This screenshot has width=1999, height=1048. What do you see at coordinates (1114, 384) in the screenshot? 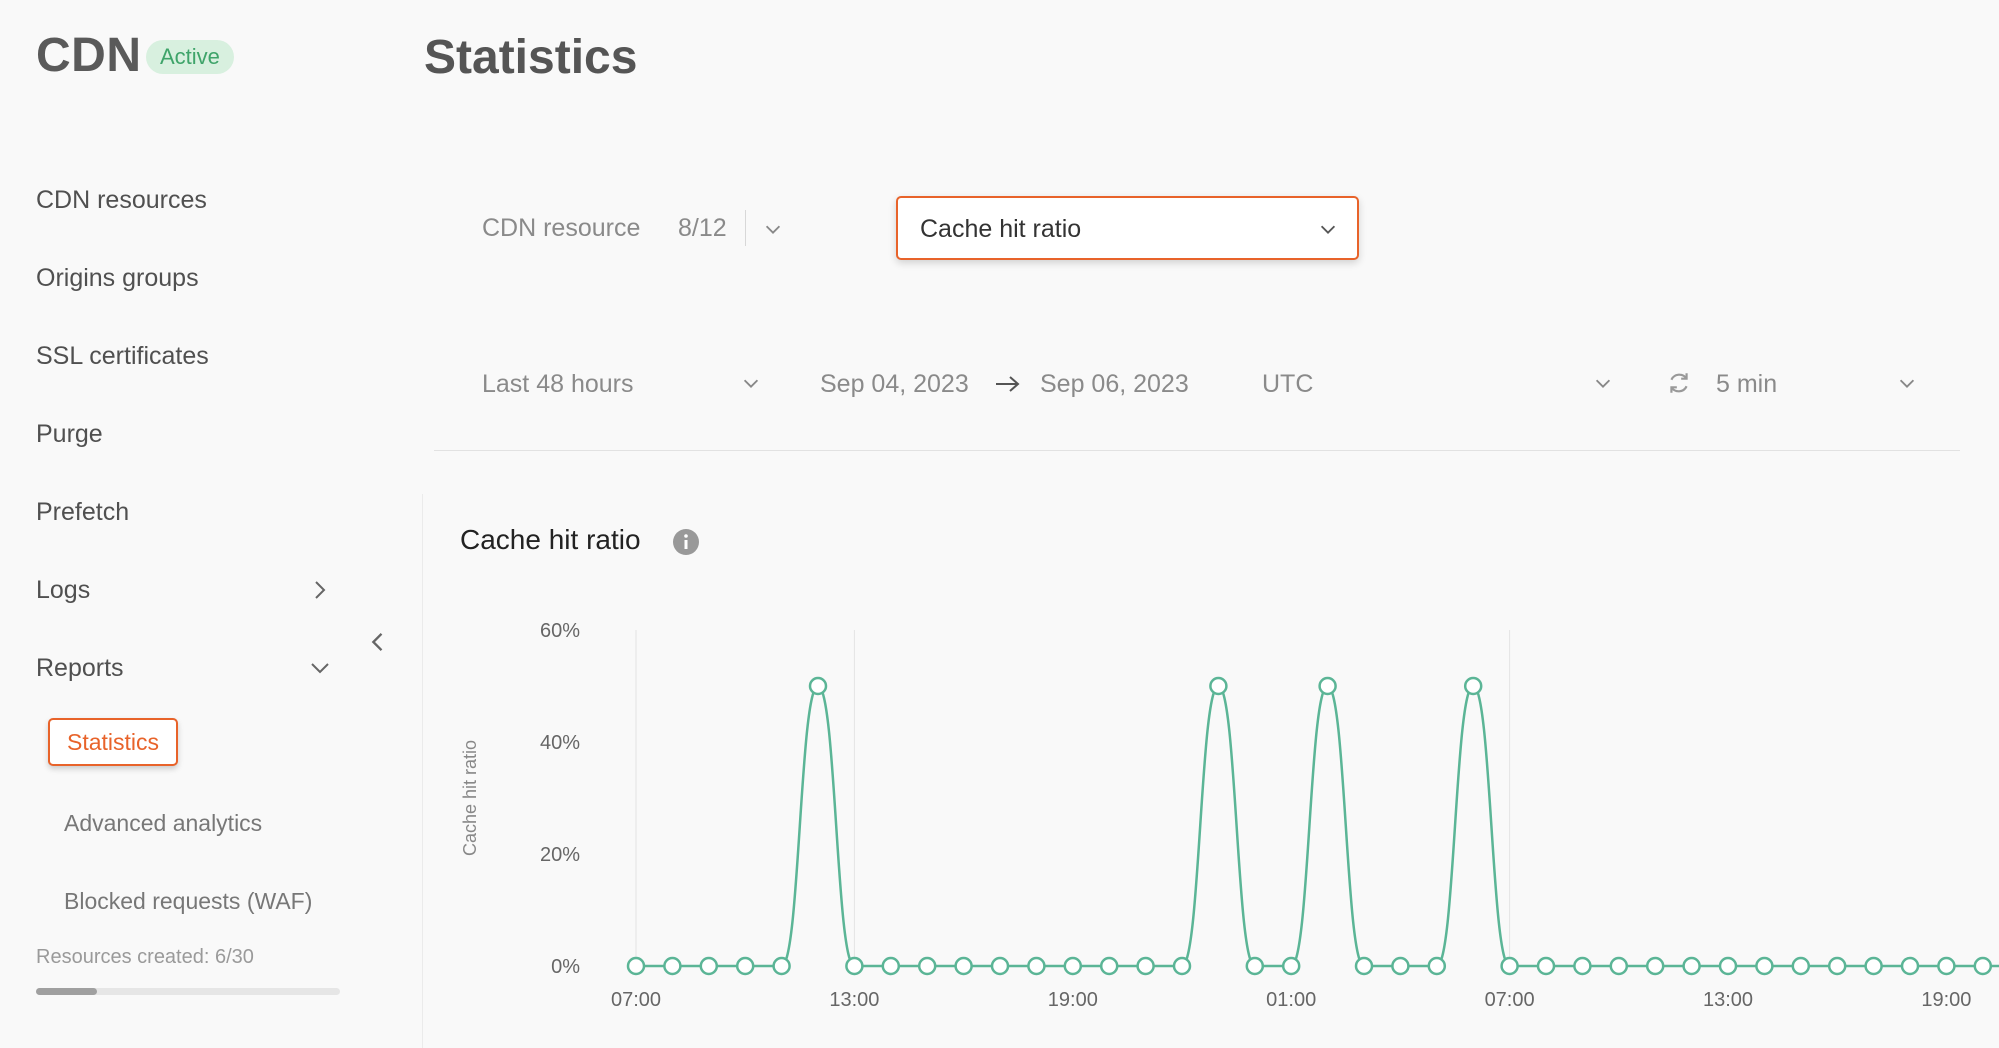
I see `date-to: Sep 06, 2023` at bounding box center [1114, 384].